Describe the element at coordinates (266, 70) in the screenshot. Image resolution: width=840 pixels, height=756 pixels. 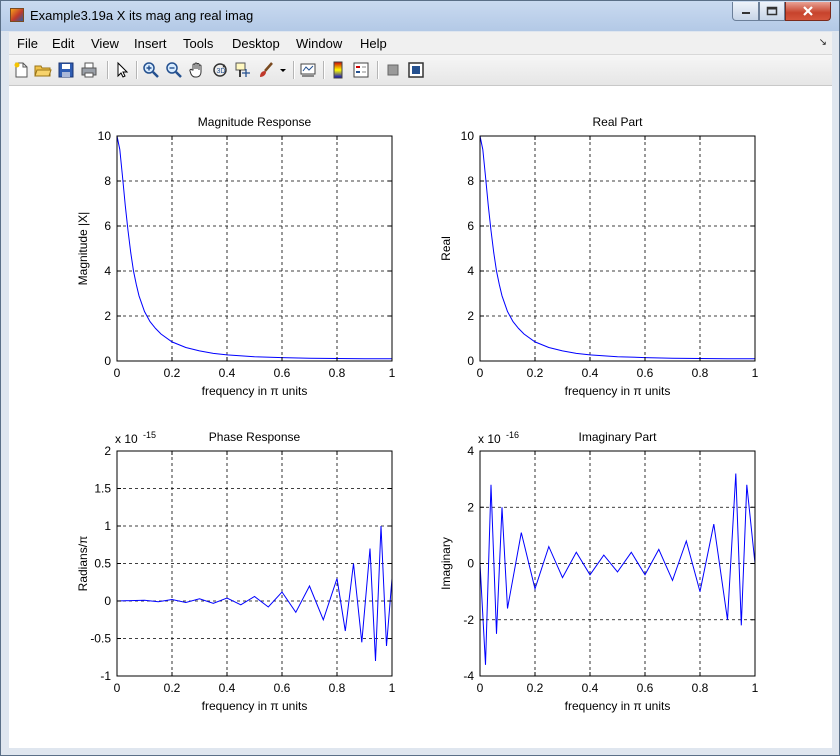
I see `brush-icon` at that location.